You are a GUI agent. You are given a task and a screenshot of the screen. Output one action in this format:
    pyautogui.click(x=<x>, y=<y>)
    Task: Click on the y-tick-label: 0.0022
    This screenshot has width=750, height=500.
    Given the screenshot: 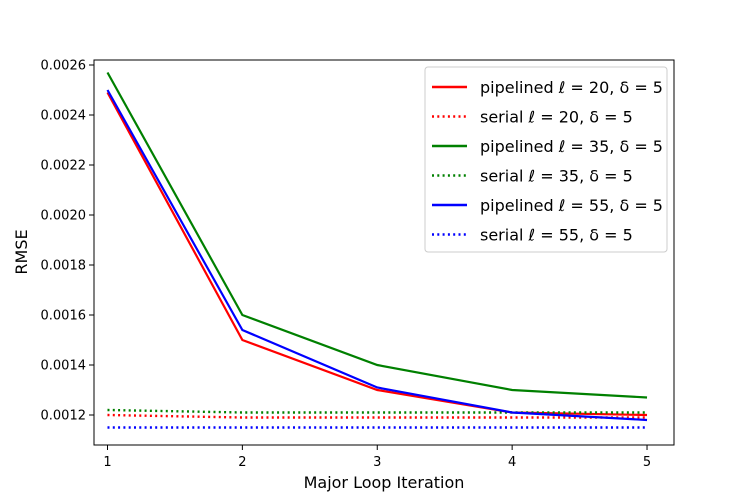 What is the action you would take?
    pyautogui.click(x=64, y=166)
    